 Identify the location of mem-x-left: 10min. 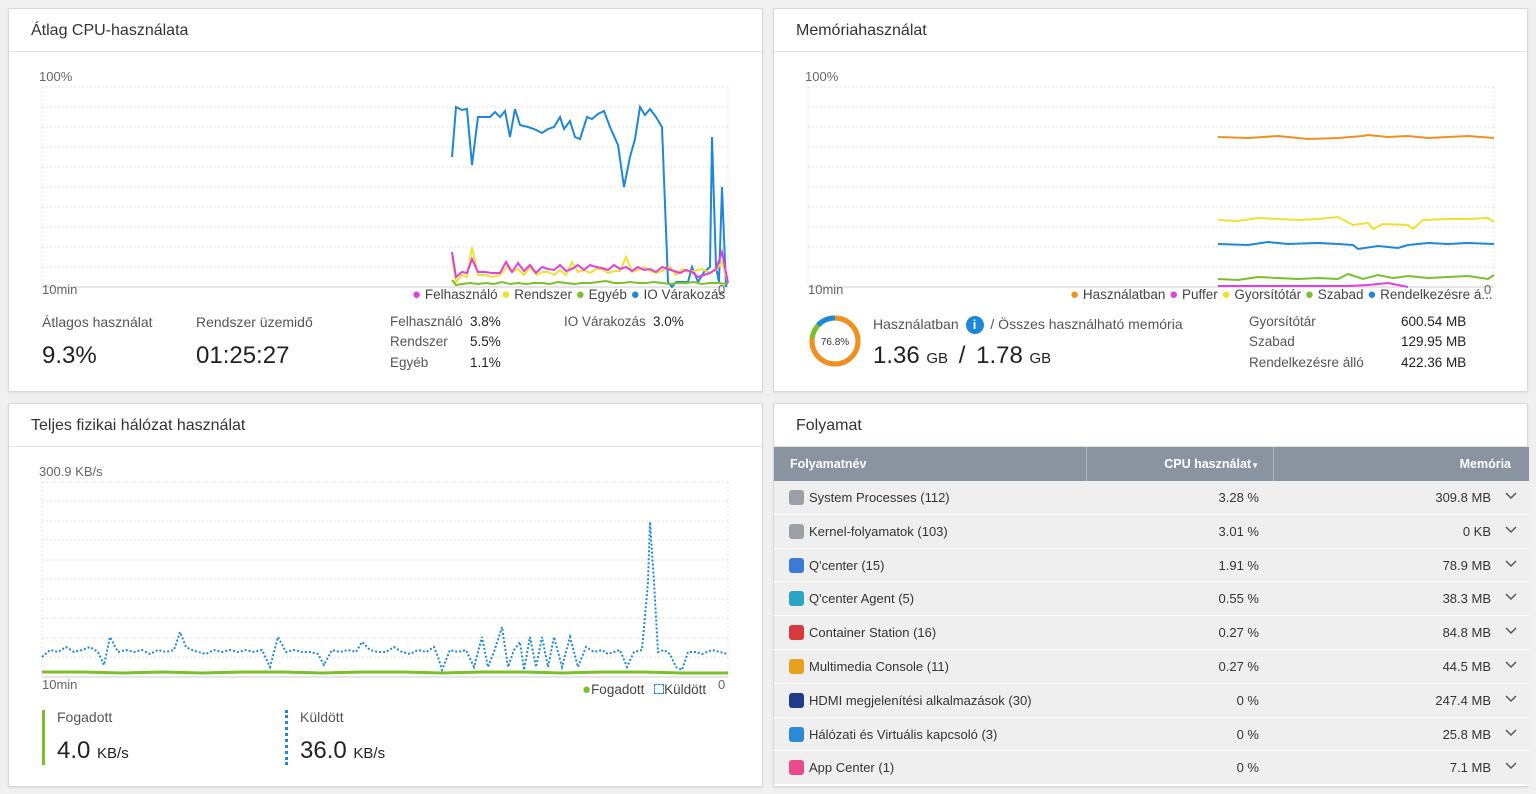
(826, 289).